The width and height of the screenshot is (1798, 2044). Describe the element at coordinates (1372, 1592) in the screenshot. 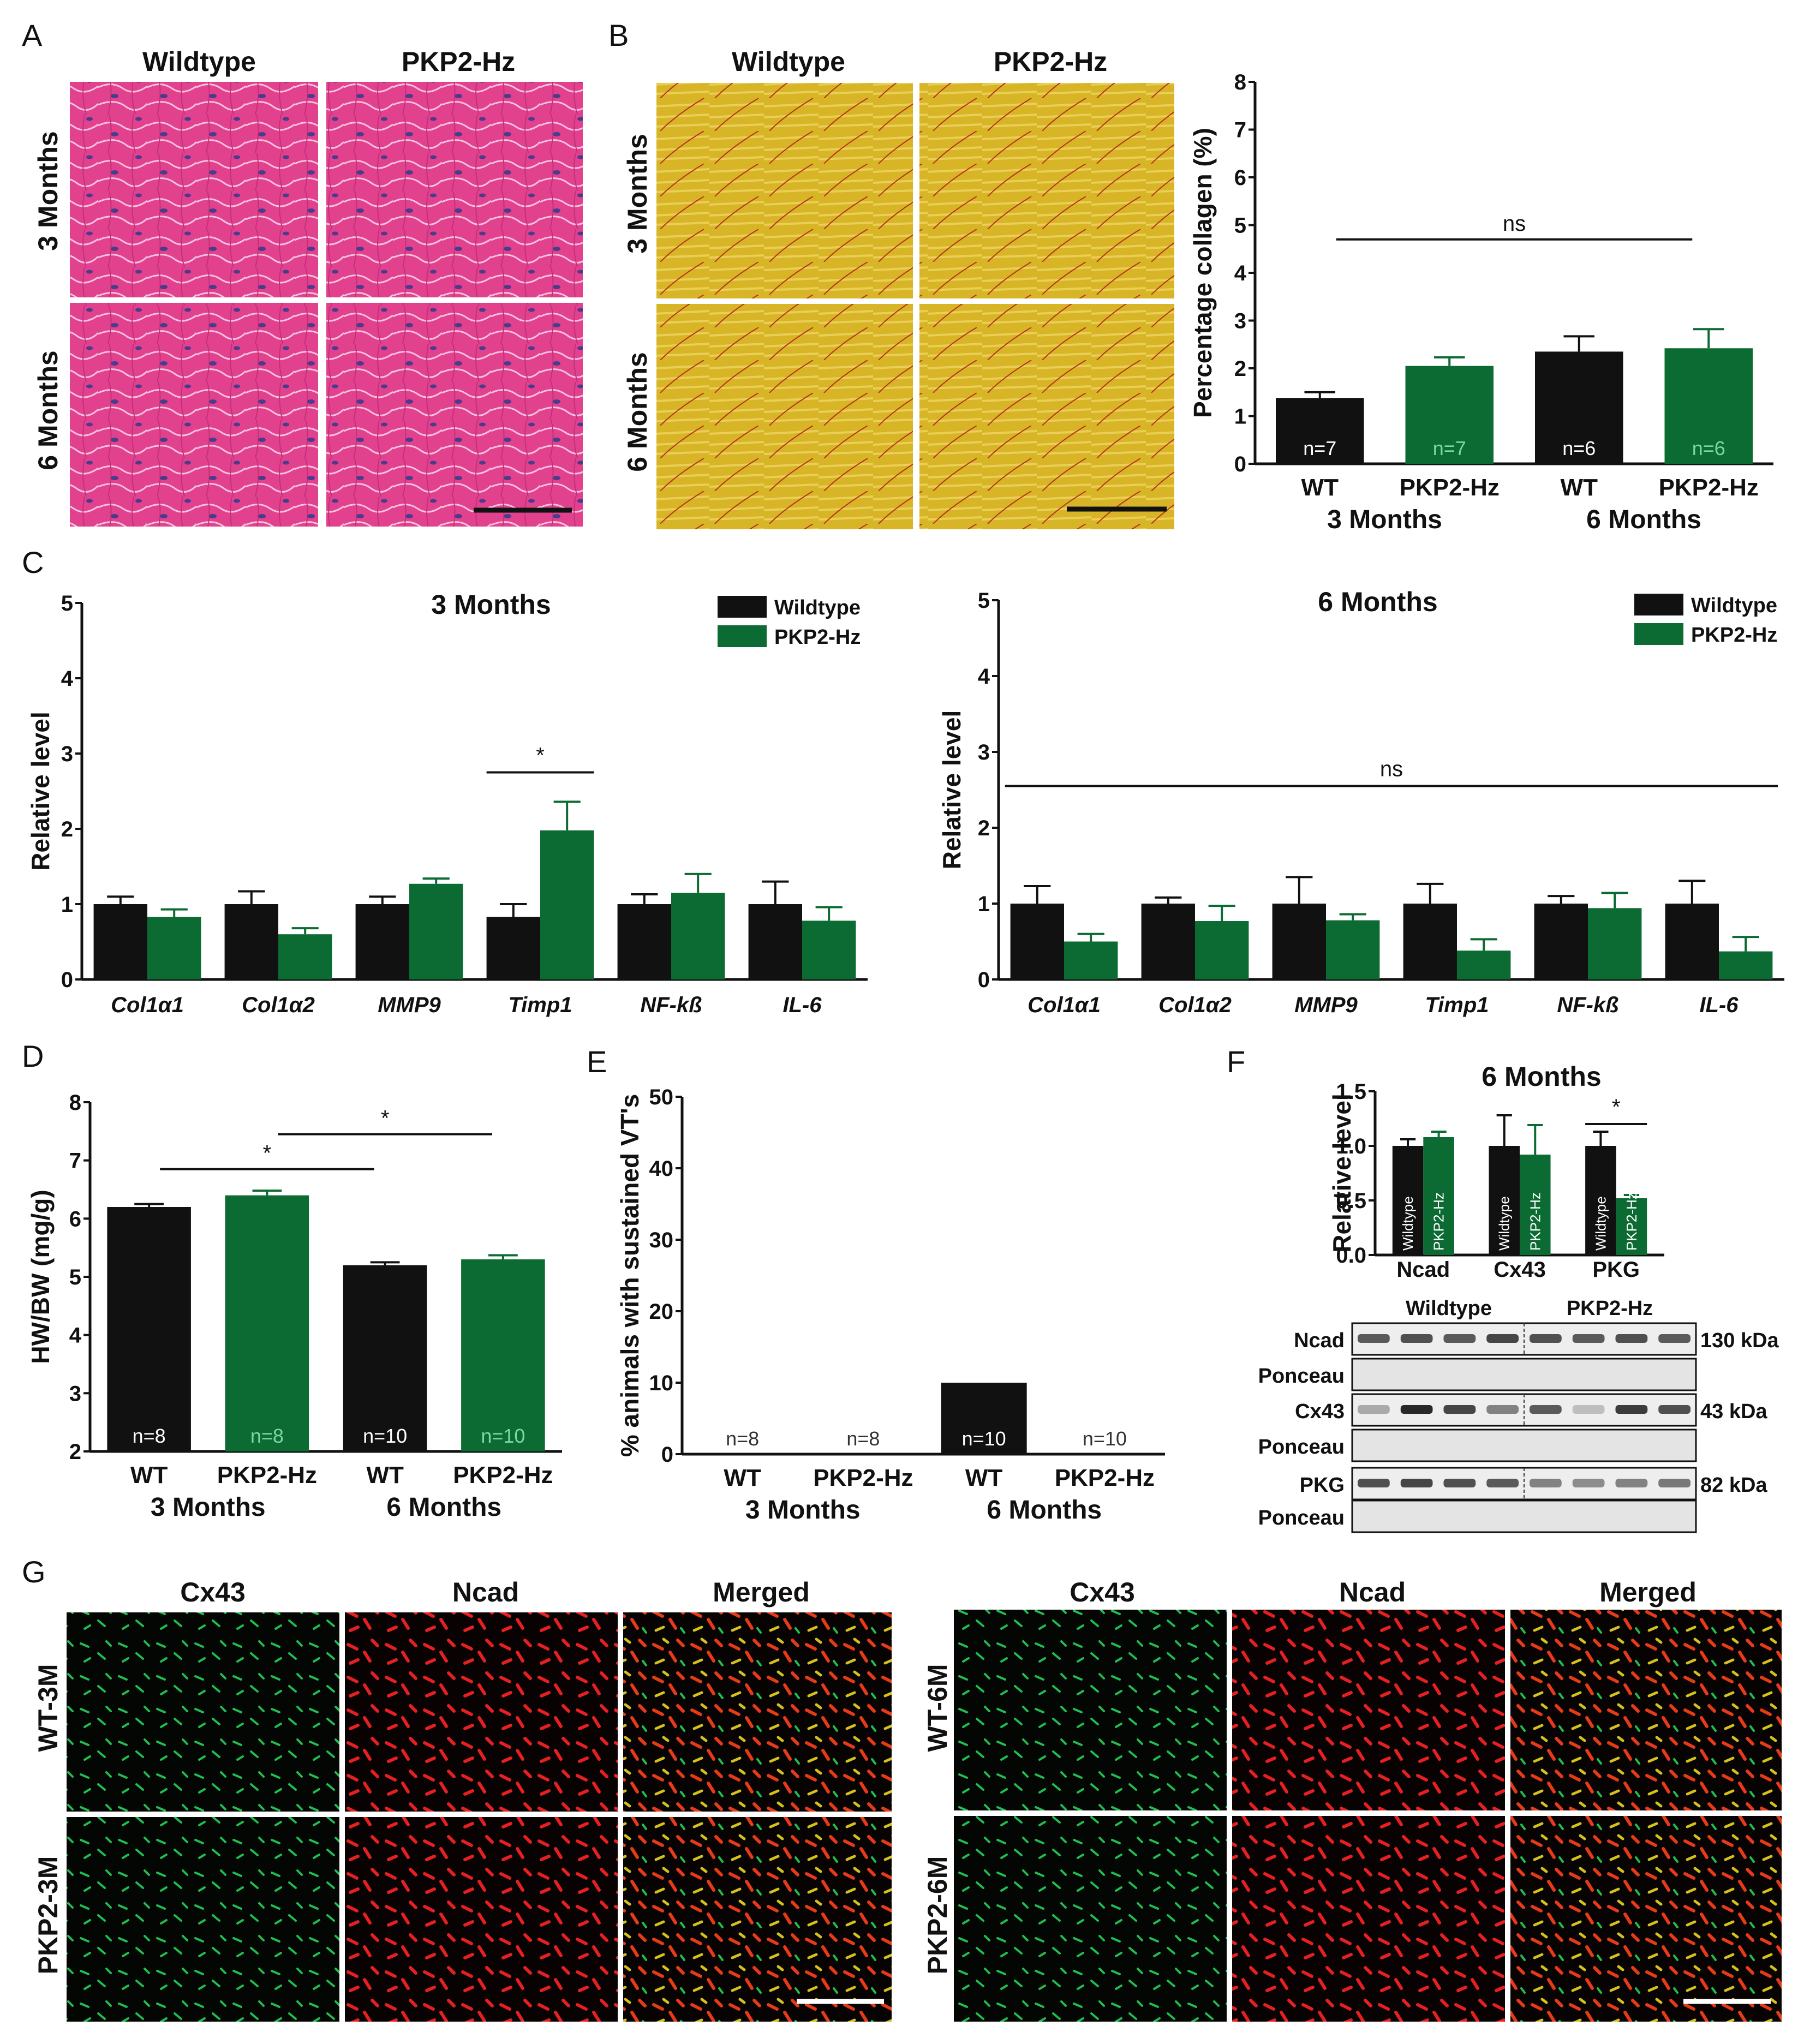

I see `panel-g-col-ncad-right: Ncad` at that location.